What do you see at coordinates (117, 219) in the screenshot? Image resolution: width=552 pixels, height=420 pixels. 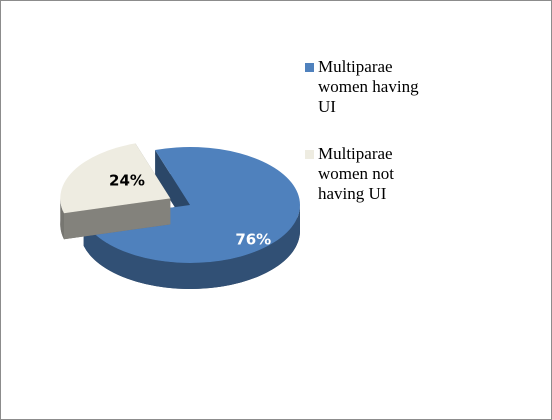 I see `slice-face` at bounding box center [117, 219].